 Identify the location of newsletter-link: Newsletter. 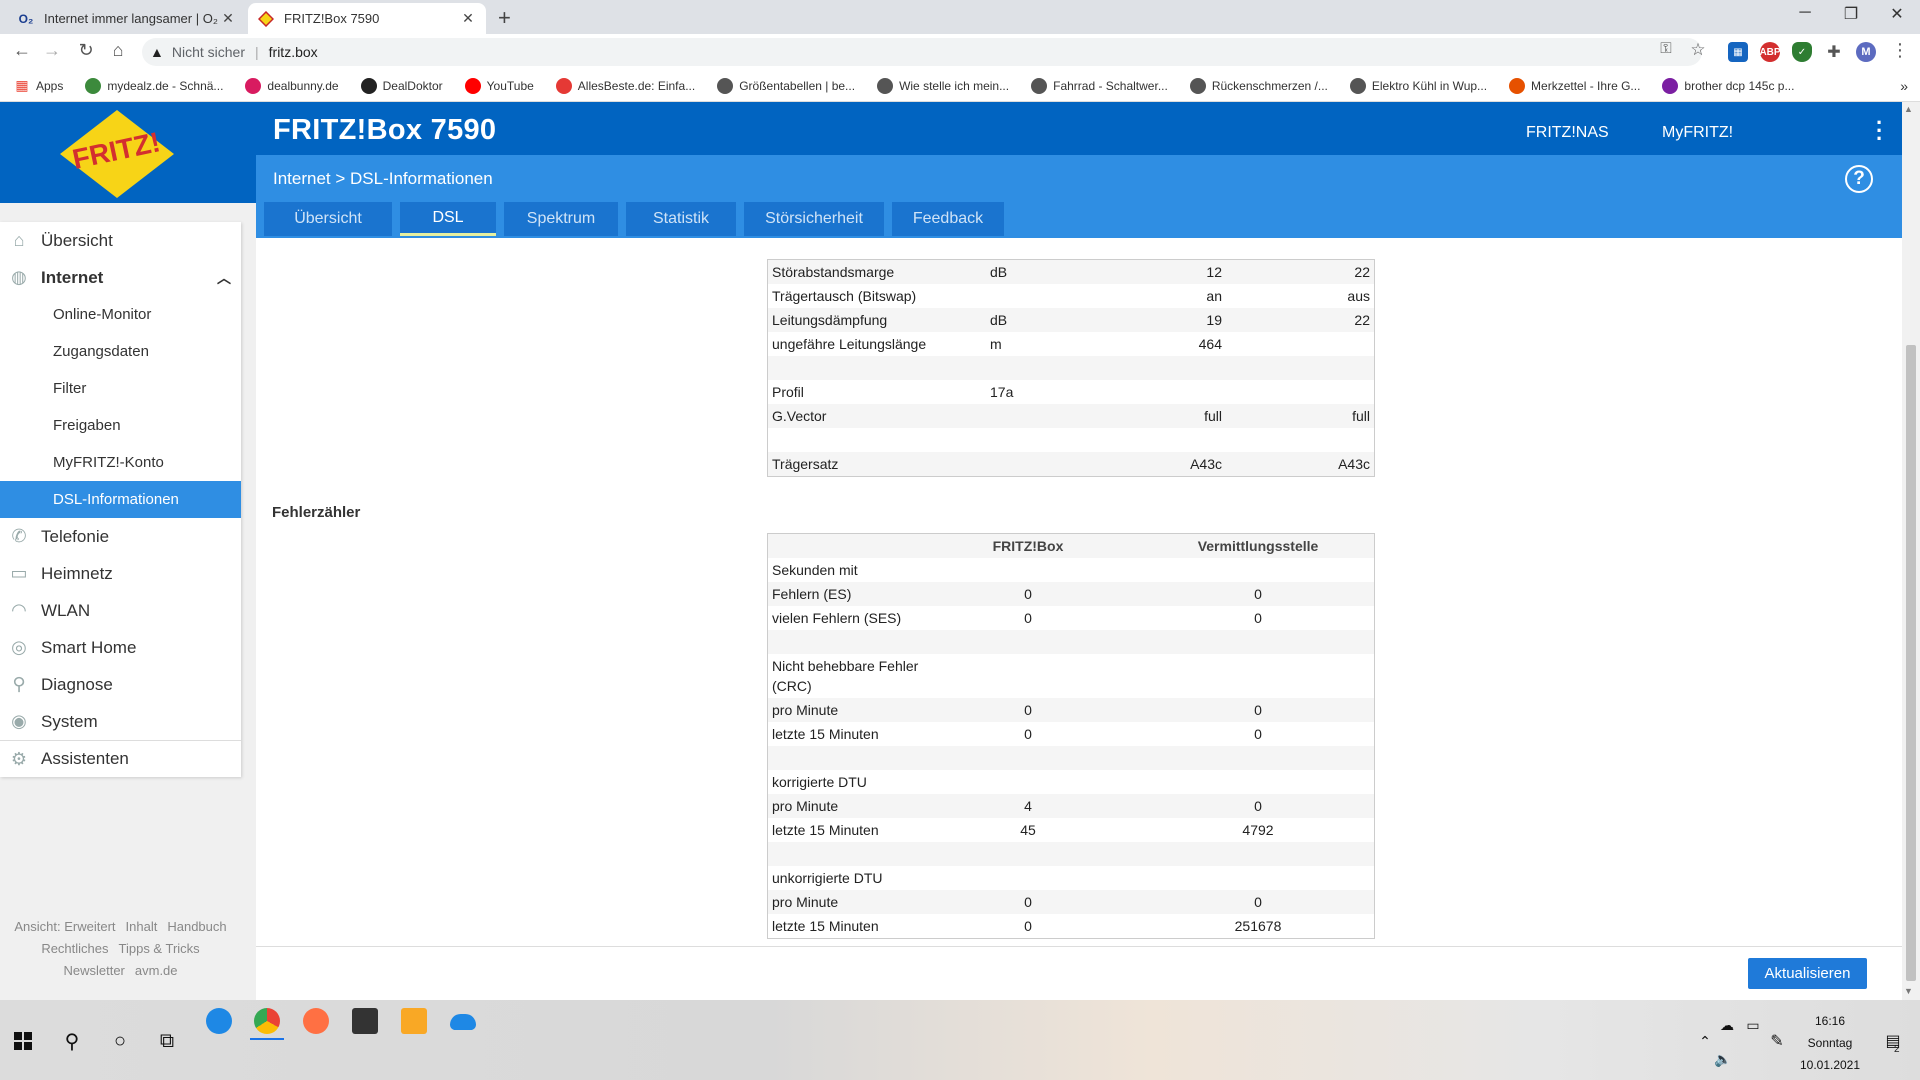
(94, 970).